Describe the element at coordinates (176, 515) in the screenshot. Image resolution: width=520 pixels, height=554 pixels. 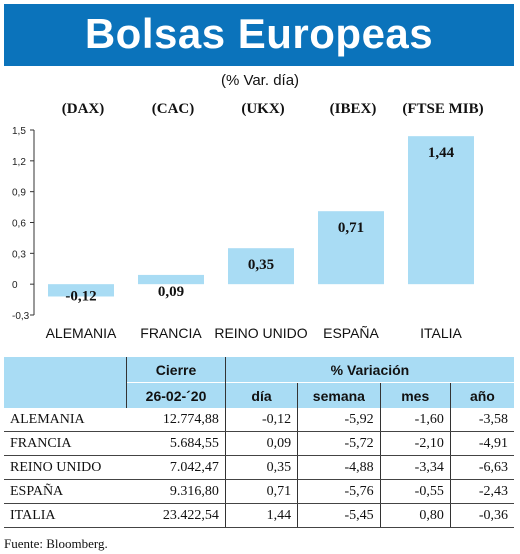
I see `table-cell-cierre: 23.422,54` at that location.